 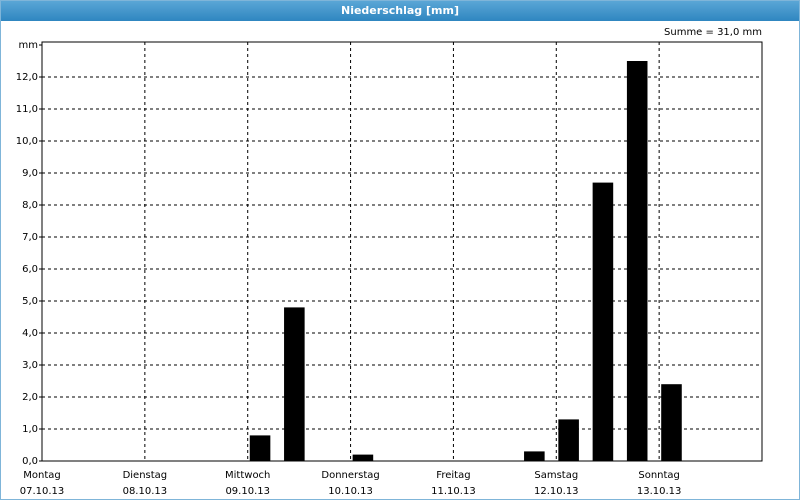 I want to click on x-tick-date: 12.10.13, so click(x=556, y=491).